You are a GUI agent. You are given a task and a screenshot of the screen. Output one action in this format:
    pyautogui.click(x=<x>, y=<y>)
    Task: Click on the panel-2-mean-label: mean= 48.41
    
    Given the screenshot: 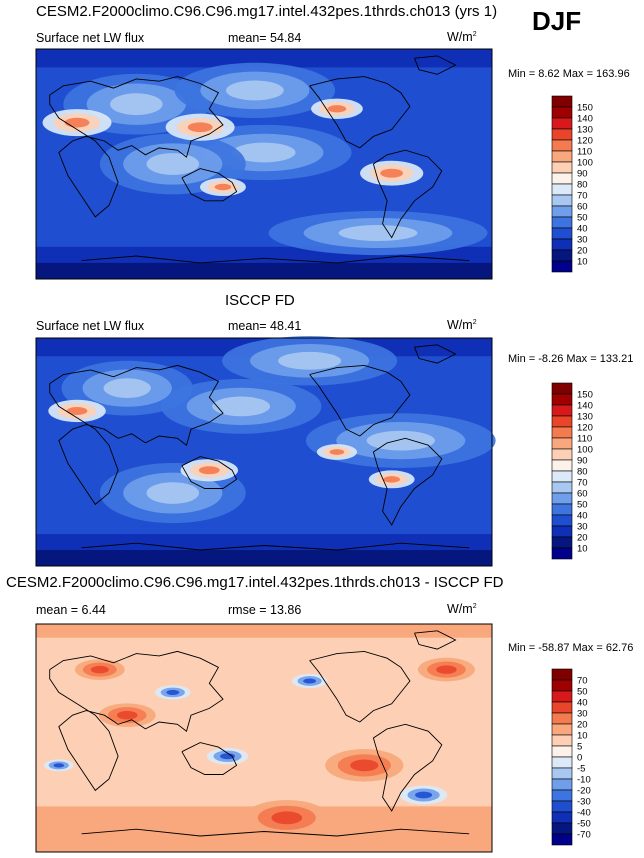 What is the action you would take?
    pyautogui.click(x=265, y=326)
    